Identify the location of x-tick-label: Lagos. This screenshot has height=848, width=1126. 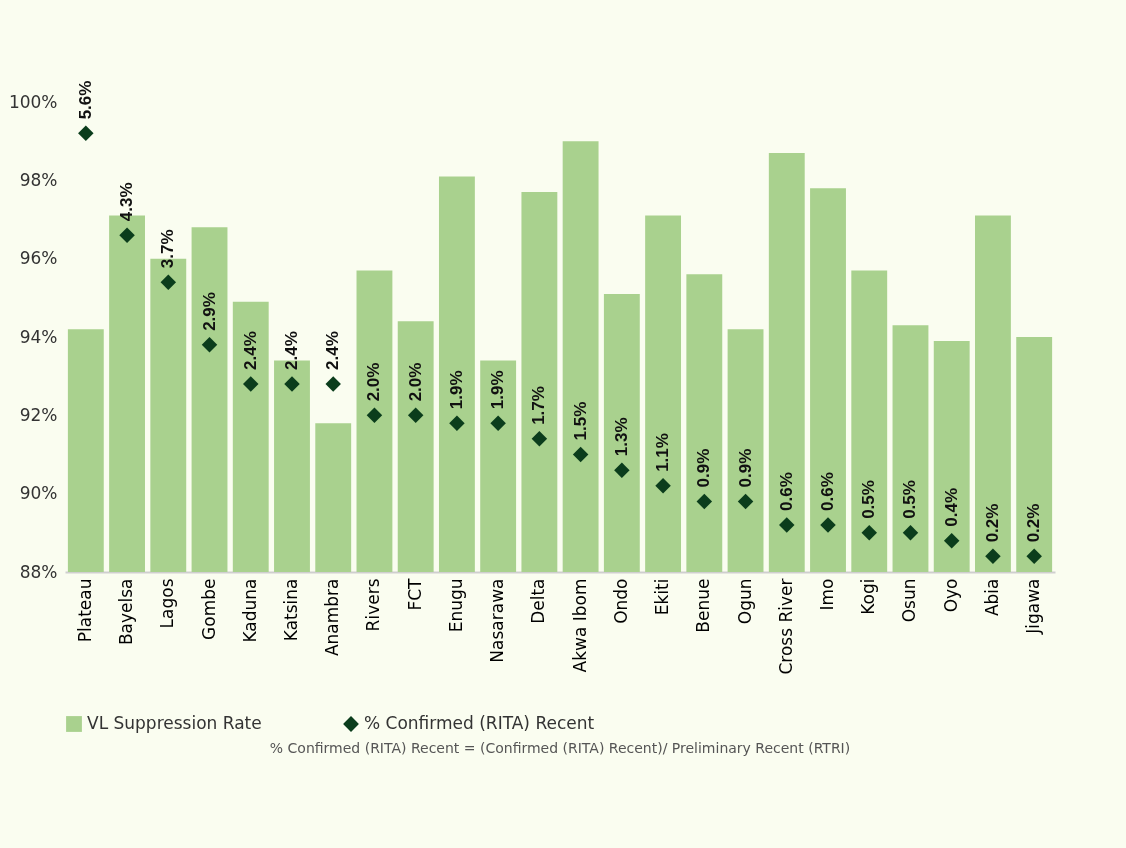
(167, 603).